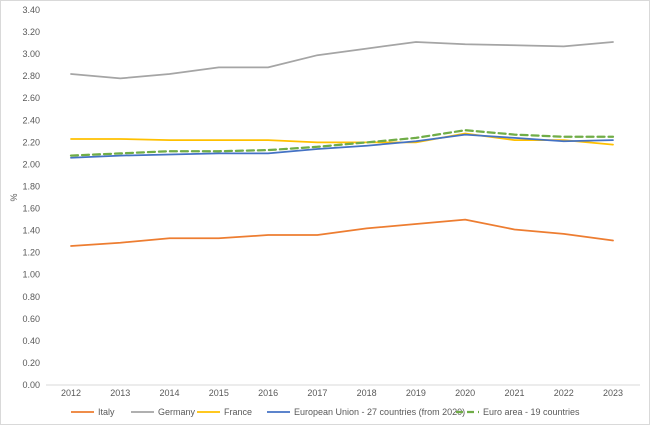  What do you see at coordinates (342, 139) in the screenshot?
I see `series-line-france` at bounding box center [342, 139].